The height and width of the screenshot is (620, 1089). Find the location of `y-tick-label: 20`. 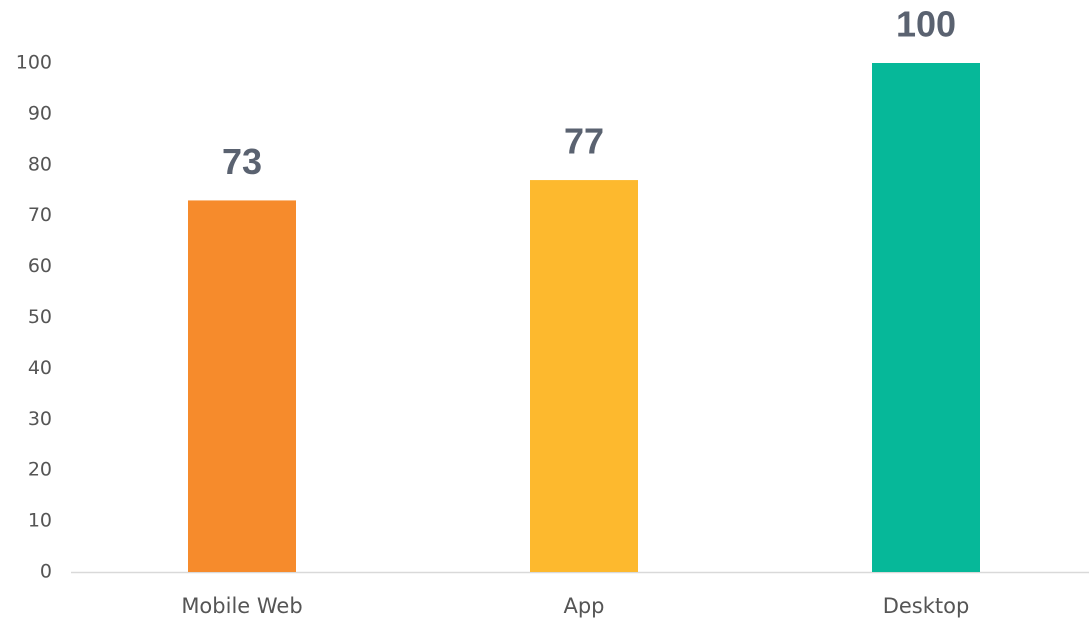

y-tick-label: 20 is located at coordinates (40, 470).